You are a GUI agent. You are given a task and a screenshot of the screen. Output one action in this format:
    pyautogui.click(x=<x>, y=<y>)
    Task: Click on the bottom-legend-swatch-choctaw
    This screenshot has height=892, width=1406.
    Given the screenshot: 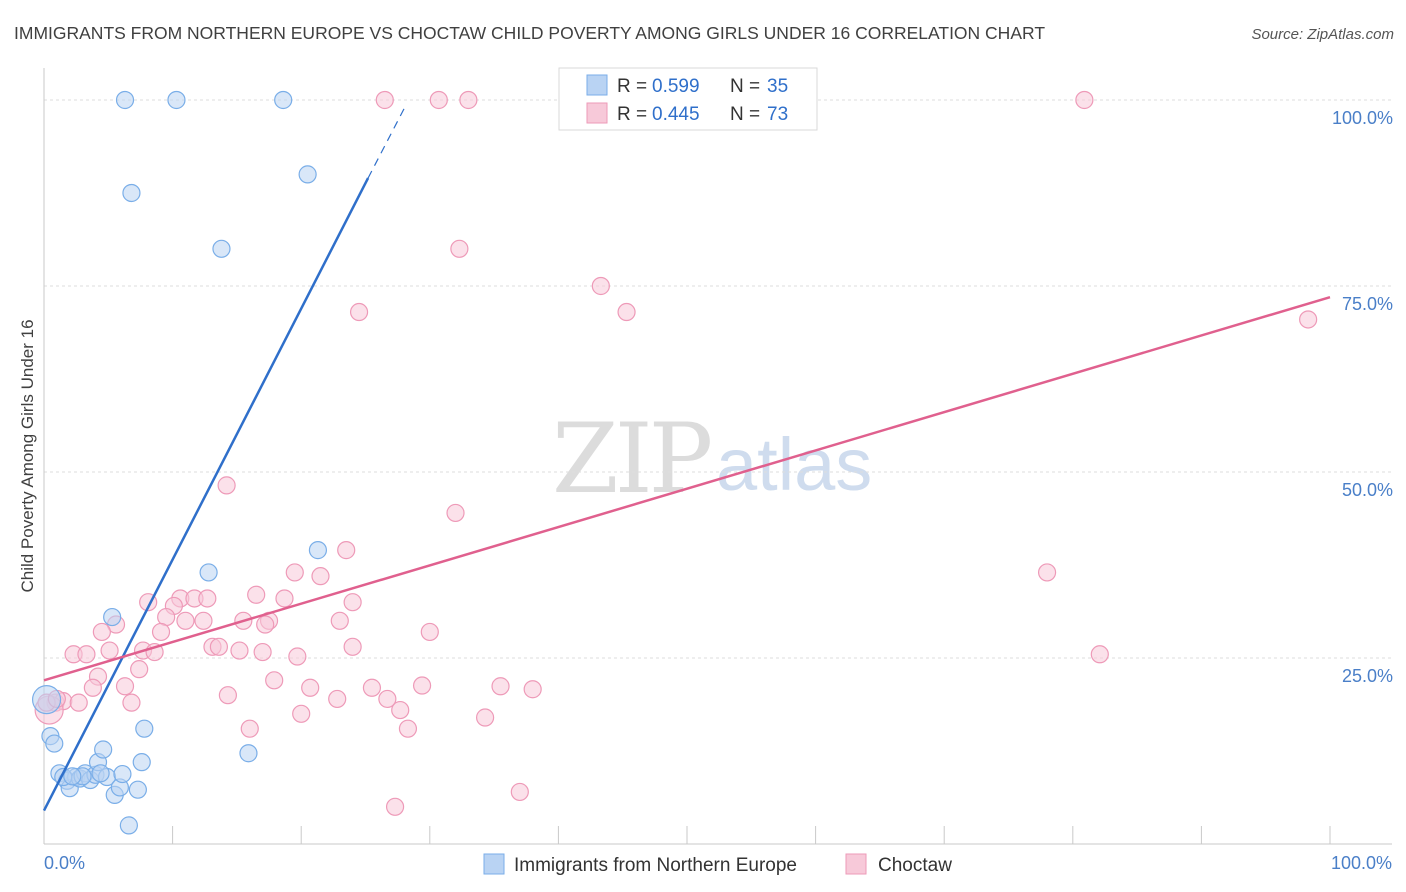 What is the action you would take?
    pyautogui.click(x=856, y=864)
    